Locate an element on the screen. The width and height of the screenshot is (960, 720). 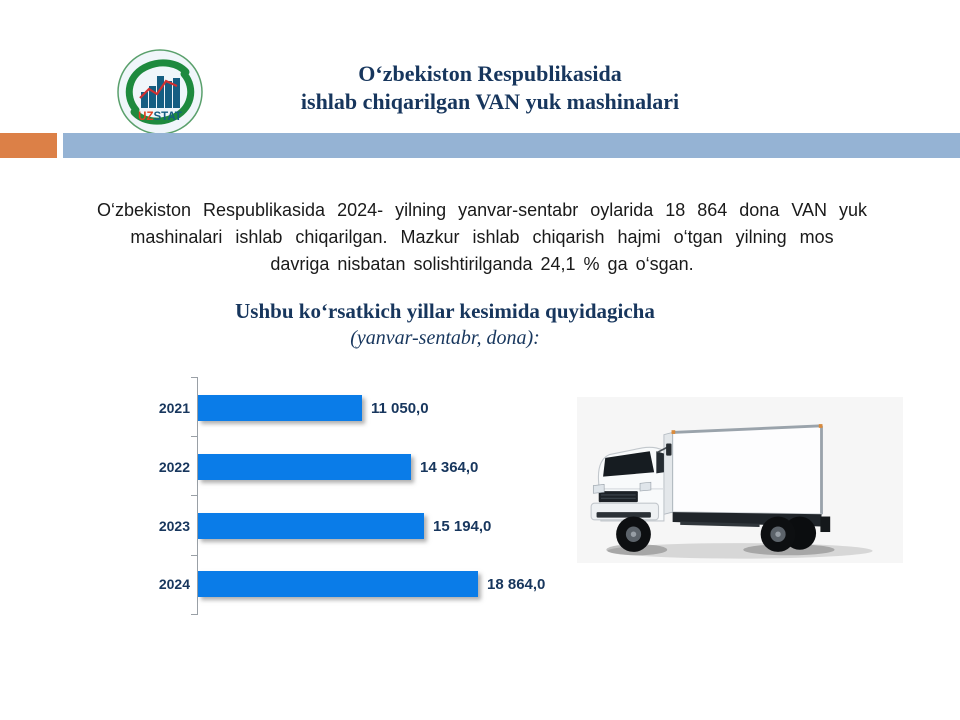
truck-side-window is located at coordinates (660, 462).